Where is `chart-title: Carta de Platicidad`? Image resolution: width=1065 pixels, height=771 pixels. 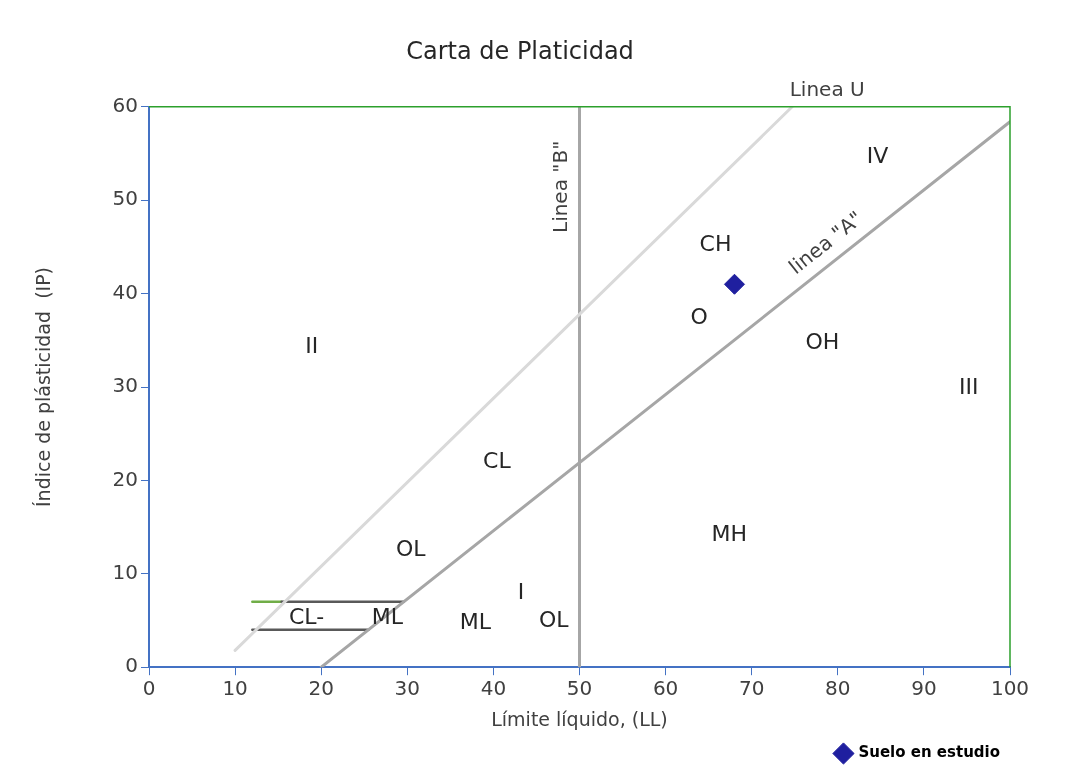
chart-title: Carta de Platicidad is located at coordinates (520, 50).